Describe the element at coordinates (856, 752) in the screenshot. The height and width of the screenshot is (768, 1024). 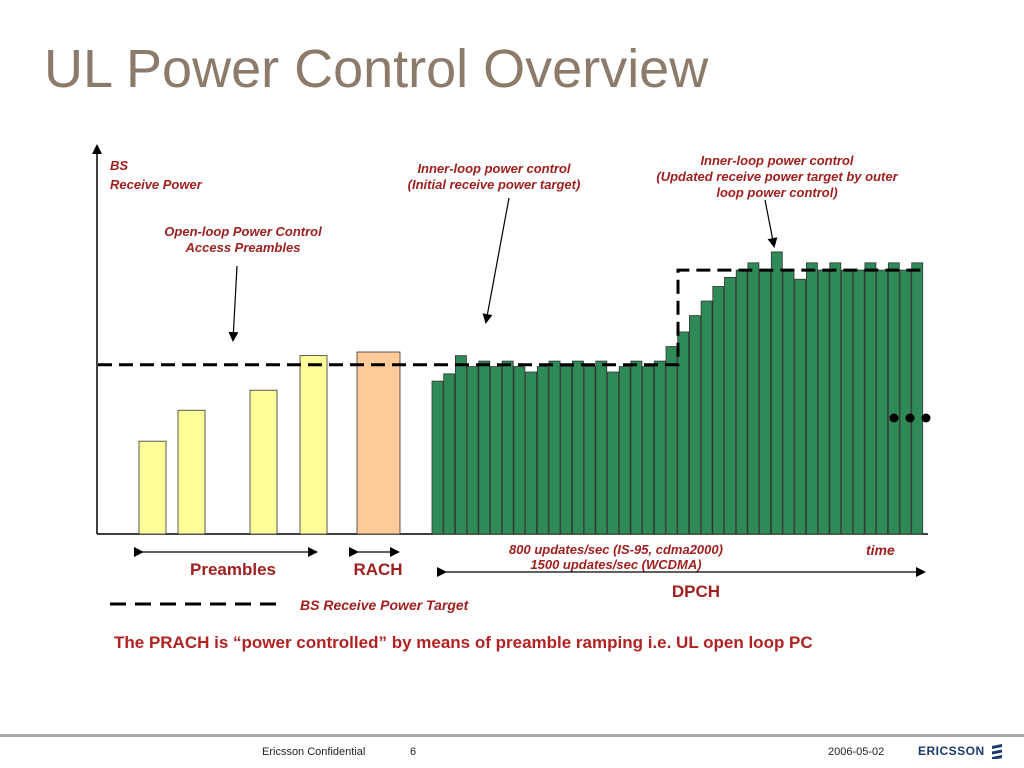
I see `footer-date: 2006-05-02` at that location.